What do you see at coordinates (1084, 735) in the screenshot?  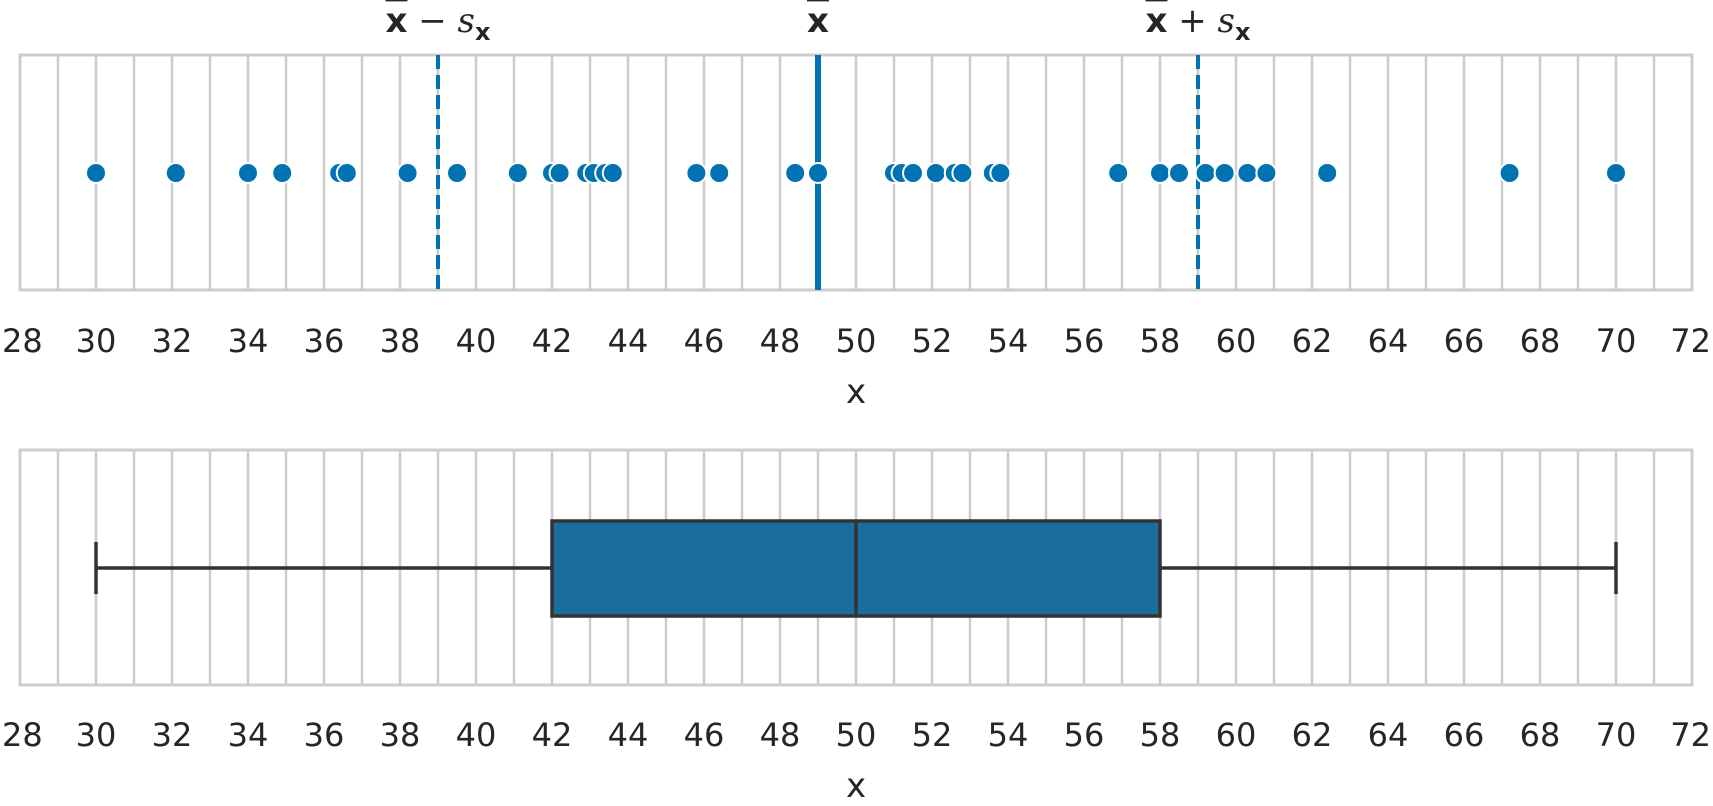 I see `box-plot-tick-label: 56` at bounding box center [1084, 735].